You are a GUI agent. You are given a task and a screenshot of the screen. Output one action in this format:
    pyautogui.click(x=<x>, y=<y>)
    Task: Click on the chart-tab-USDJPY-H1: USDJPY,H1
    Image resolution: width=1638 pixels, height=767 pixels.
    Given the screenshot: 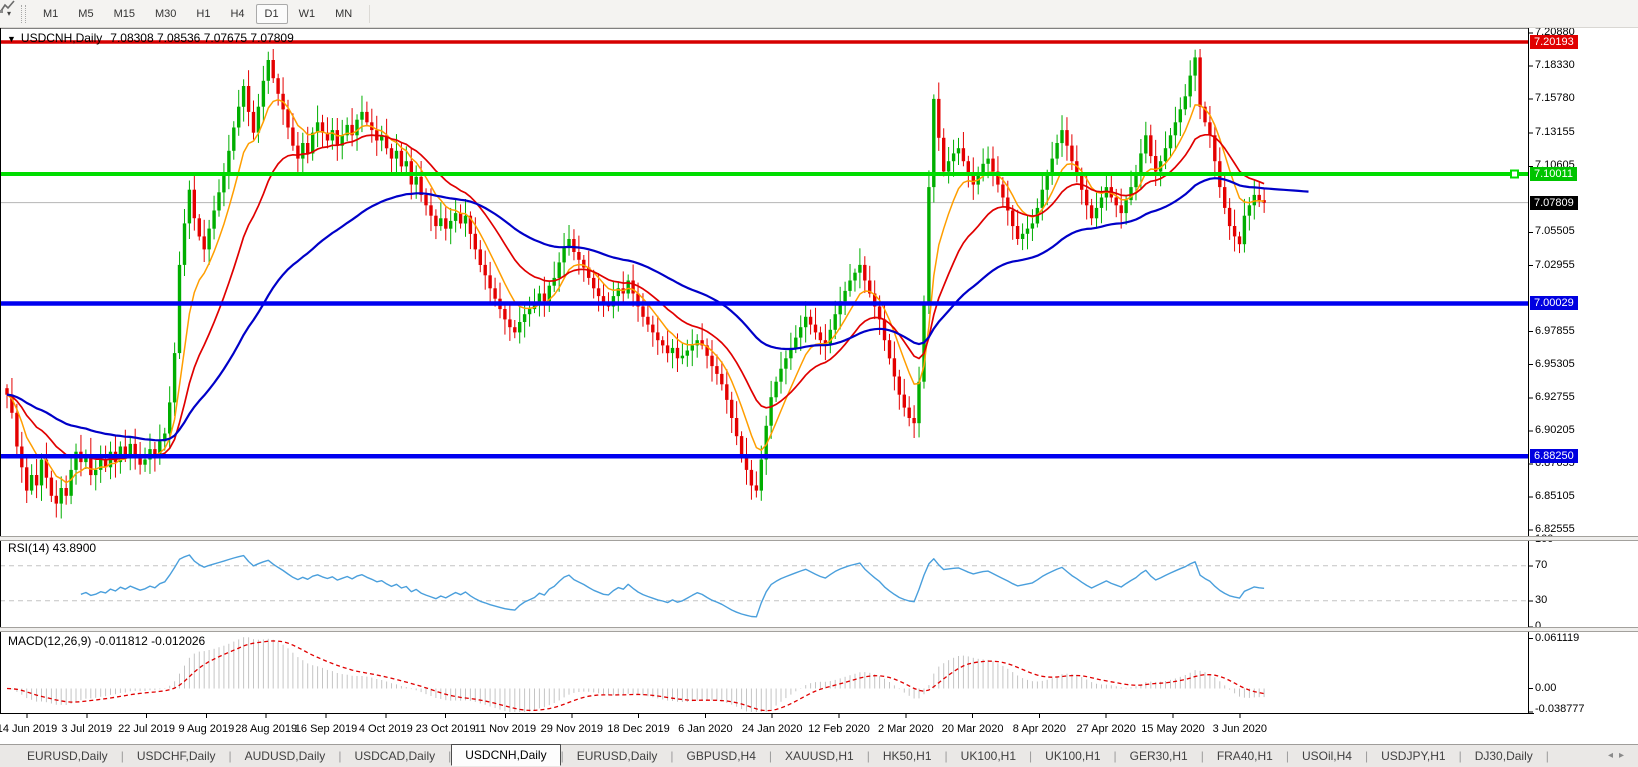 What is the action you would take?
    pyautogui.click(x=1413, y=756)
    